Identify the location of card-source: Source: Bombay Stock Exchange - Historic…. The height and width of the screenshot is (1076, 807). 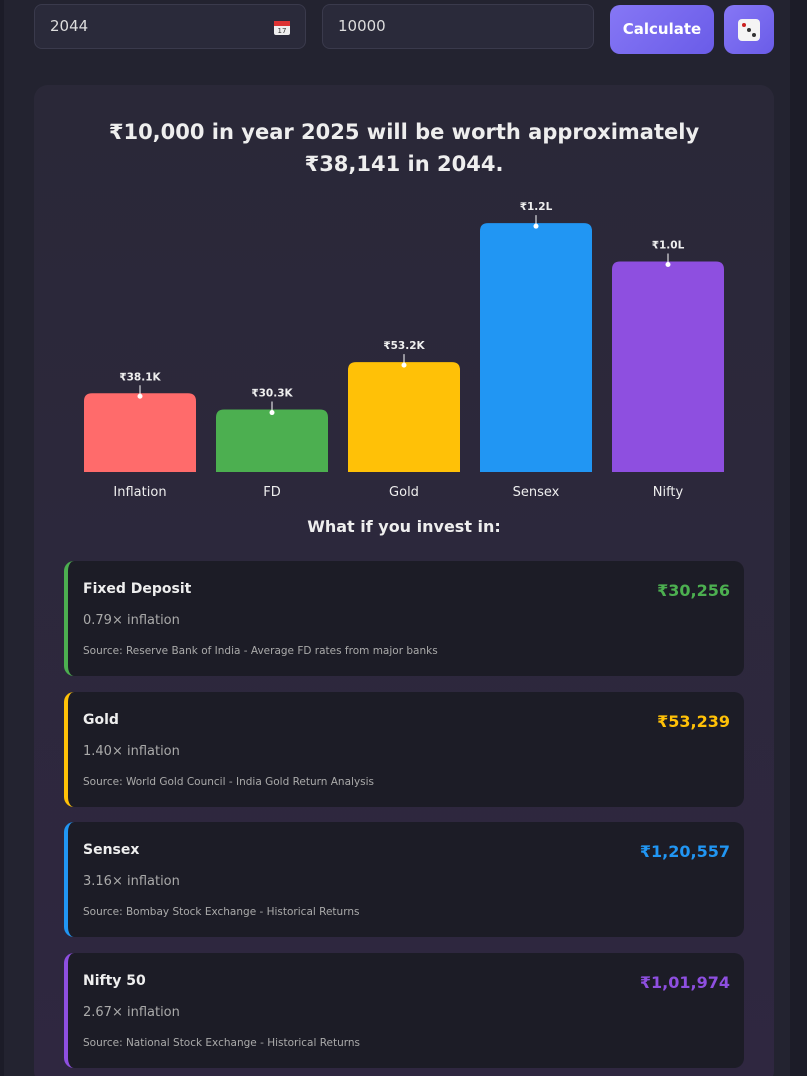
(221, 912).